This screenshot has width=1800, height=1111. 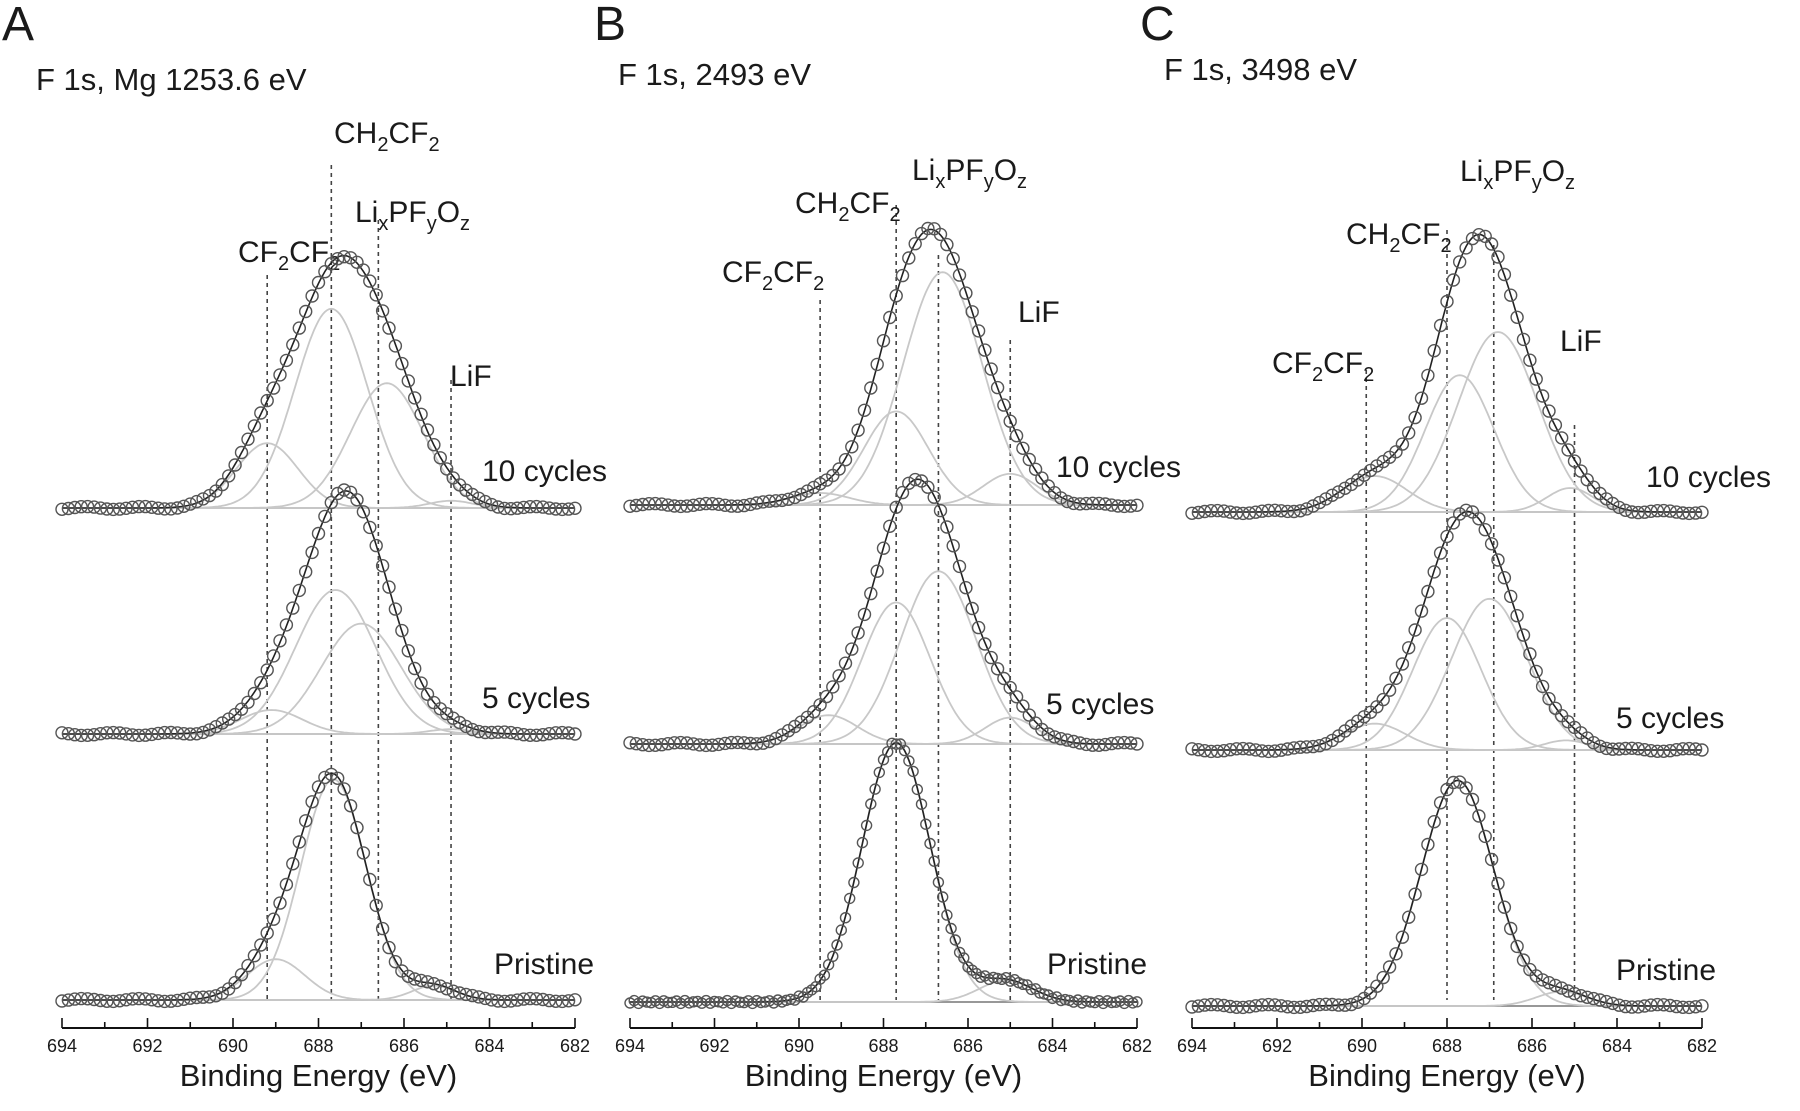 I want to click on species-label: LiF, so click(x=1581, y=341).